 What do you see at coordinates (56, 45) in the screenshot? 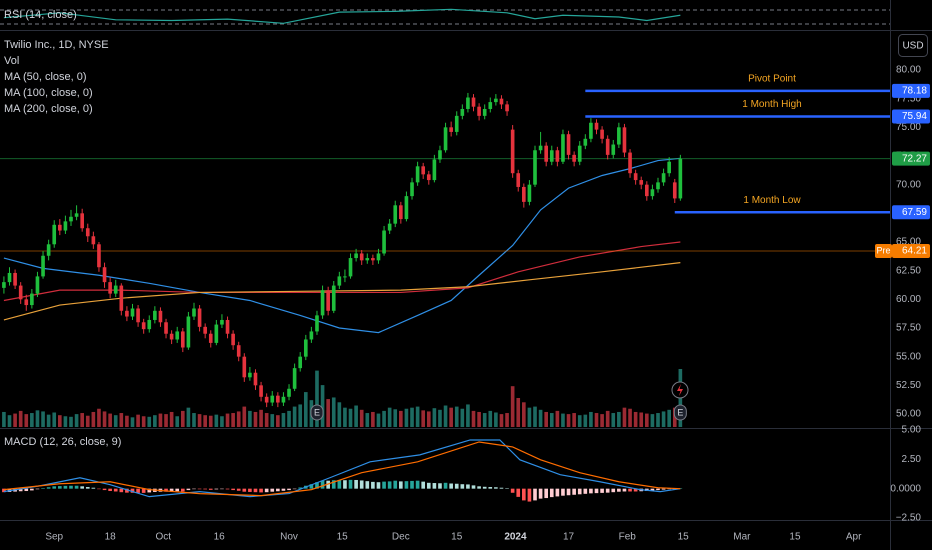
I see `chart-title: Twilio Inc., 1D, NYSE` at bounding box center [56, 45].